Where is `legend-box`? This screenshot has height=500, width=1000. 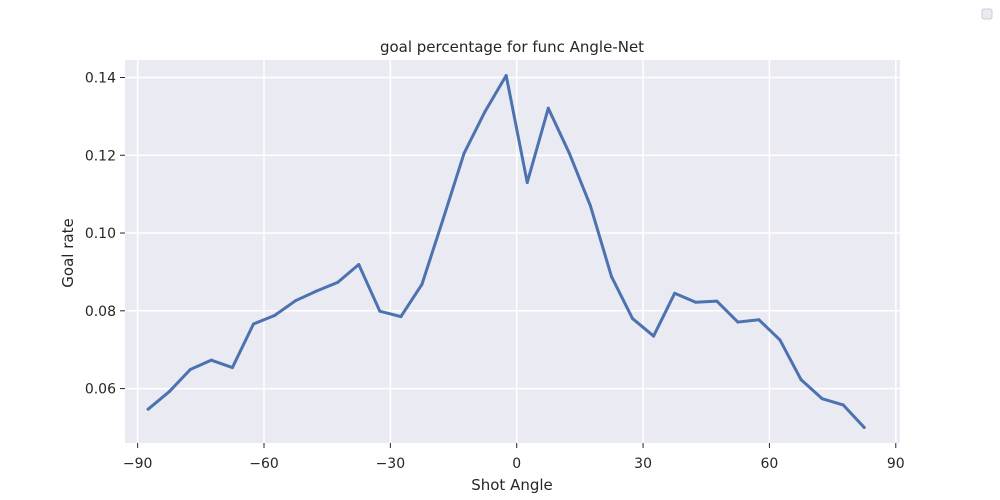 legend-box is located at coordinates (987, 14).